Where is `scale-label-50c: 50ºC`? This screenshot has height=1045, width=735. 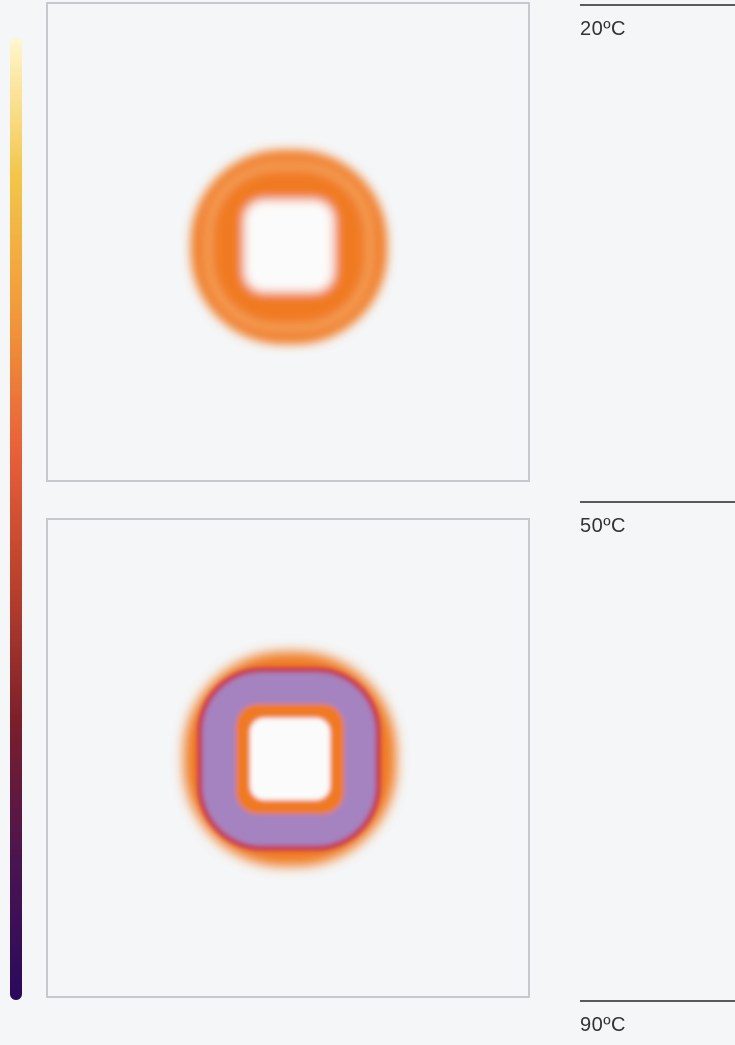 scale-label-50c: 50ºC is located at coordinates (603, 526).